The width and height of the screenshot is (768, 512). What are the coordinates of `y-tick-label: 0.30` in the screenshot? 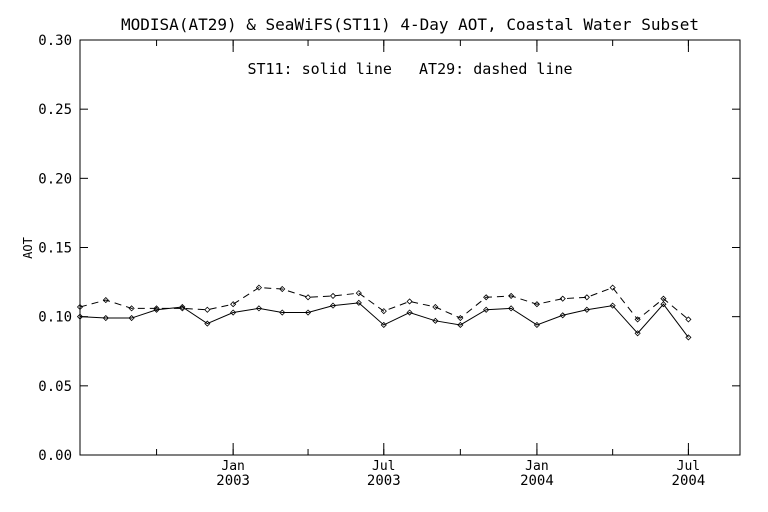 It's located at (55, 41).